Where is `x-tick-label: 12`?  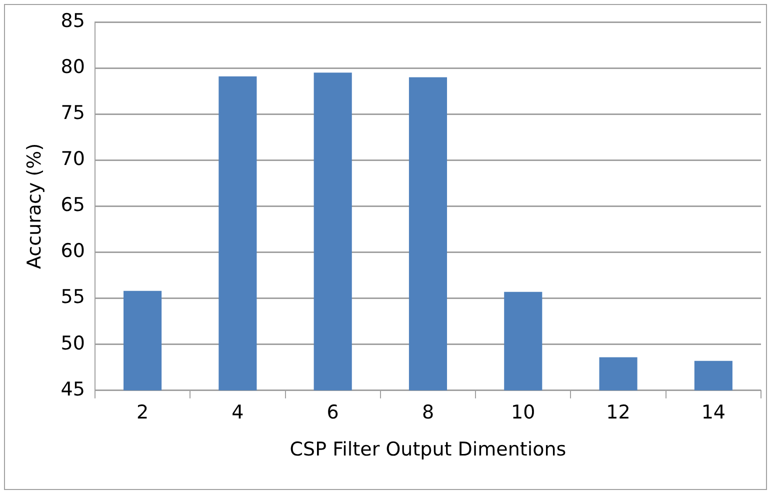 x-tick-label: 12 is located at coordinates (618, 413).